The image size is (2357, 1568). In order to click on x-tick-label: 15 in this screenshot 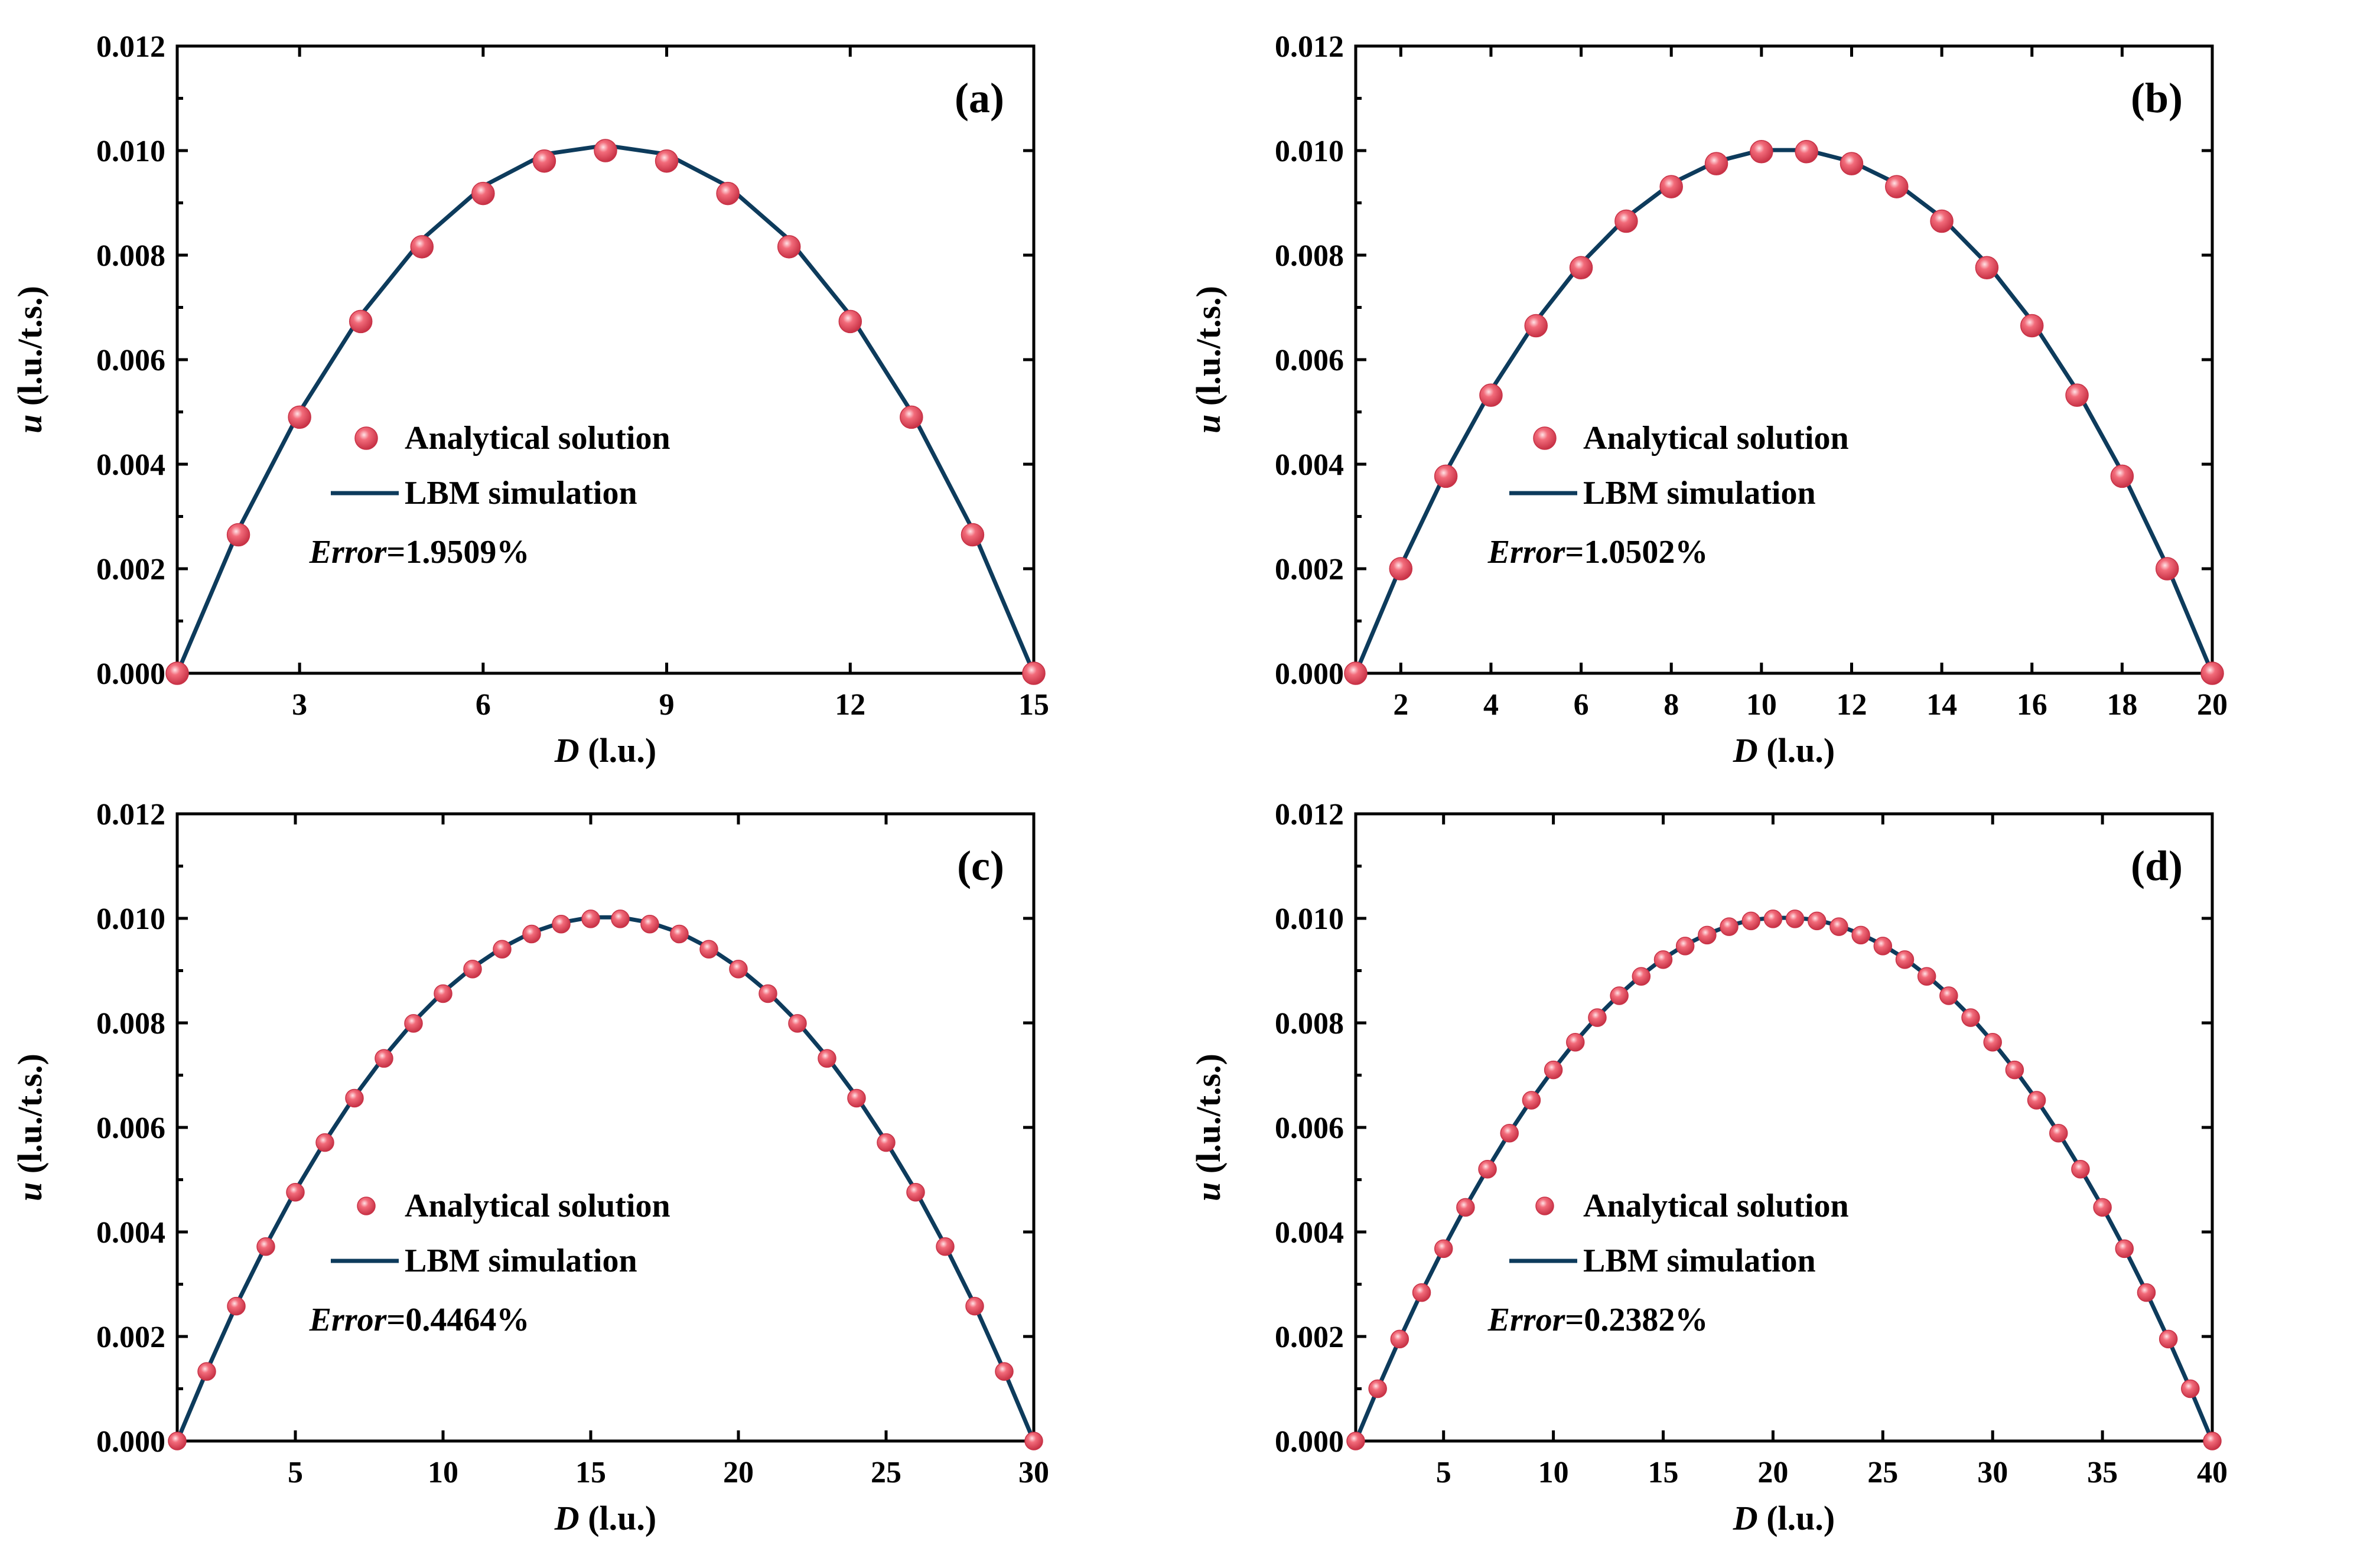, I will do `click(1663, 1472)`.